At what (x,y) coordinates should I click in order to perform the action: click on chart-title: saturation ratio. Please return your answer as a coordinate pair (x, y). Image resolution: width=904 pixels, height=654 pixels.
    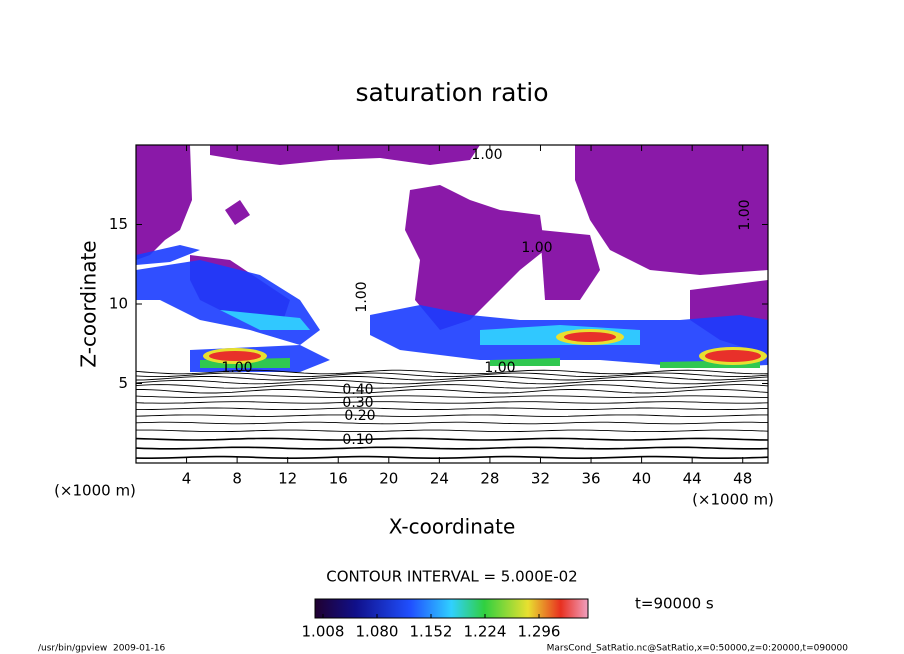
    Looking at the image, I should click on (451, 92).